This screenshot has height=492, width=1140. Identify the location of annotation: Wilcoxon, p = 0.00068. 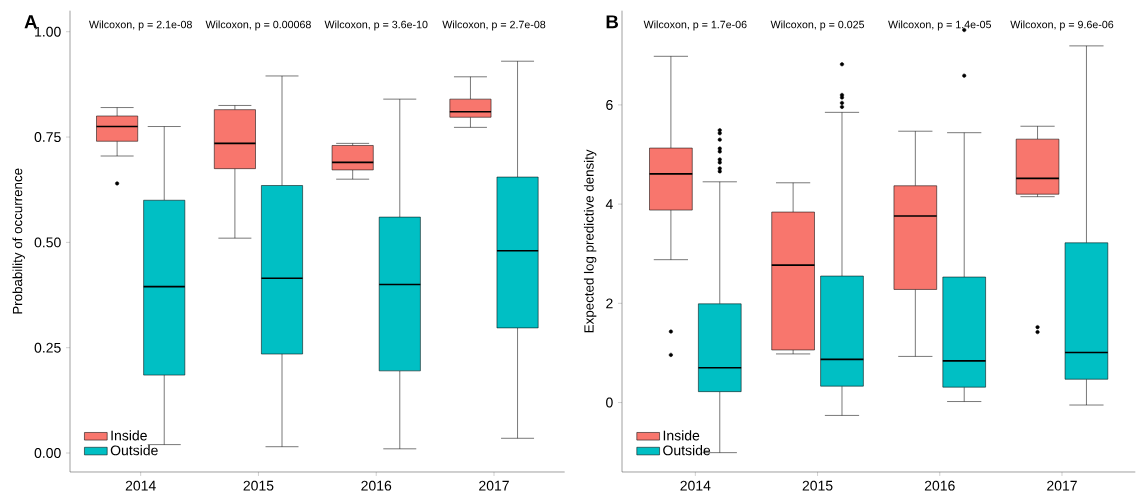
(258, 25).